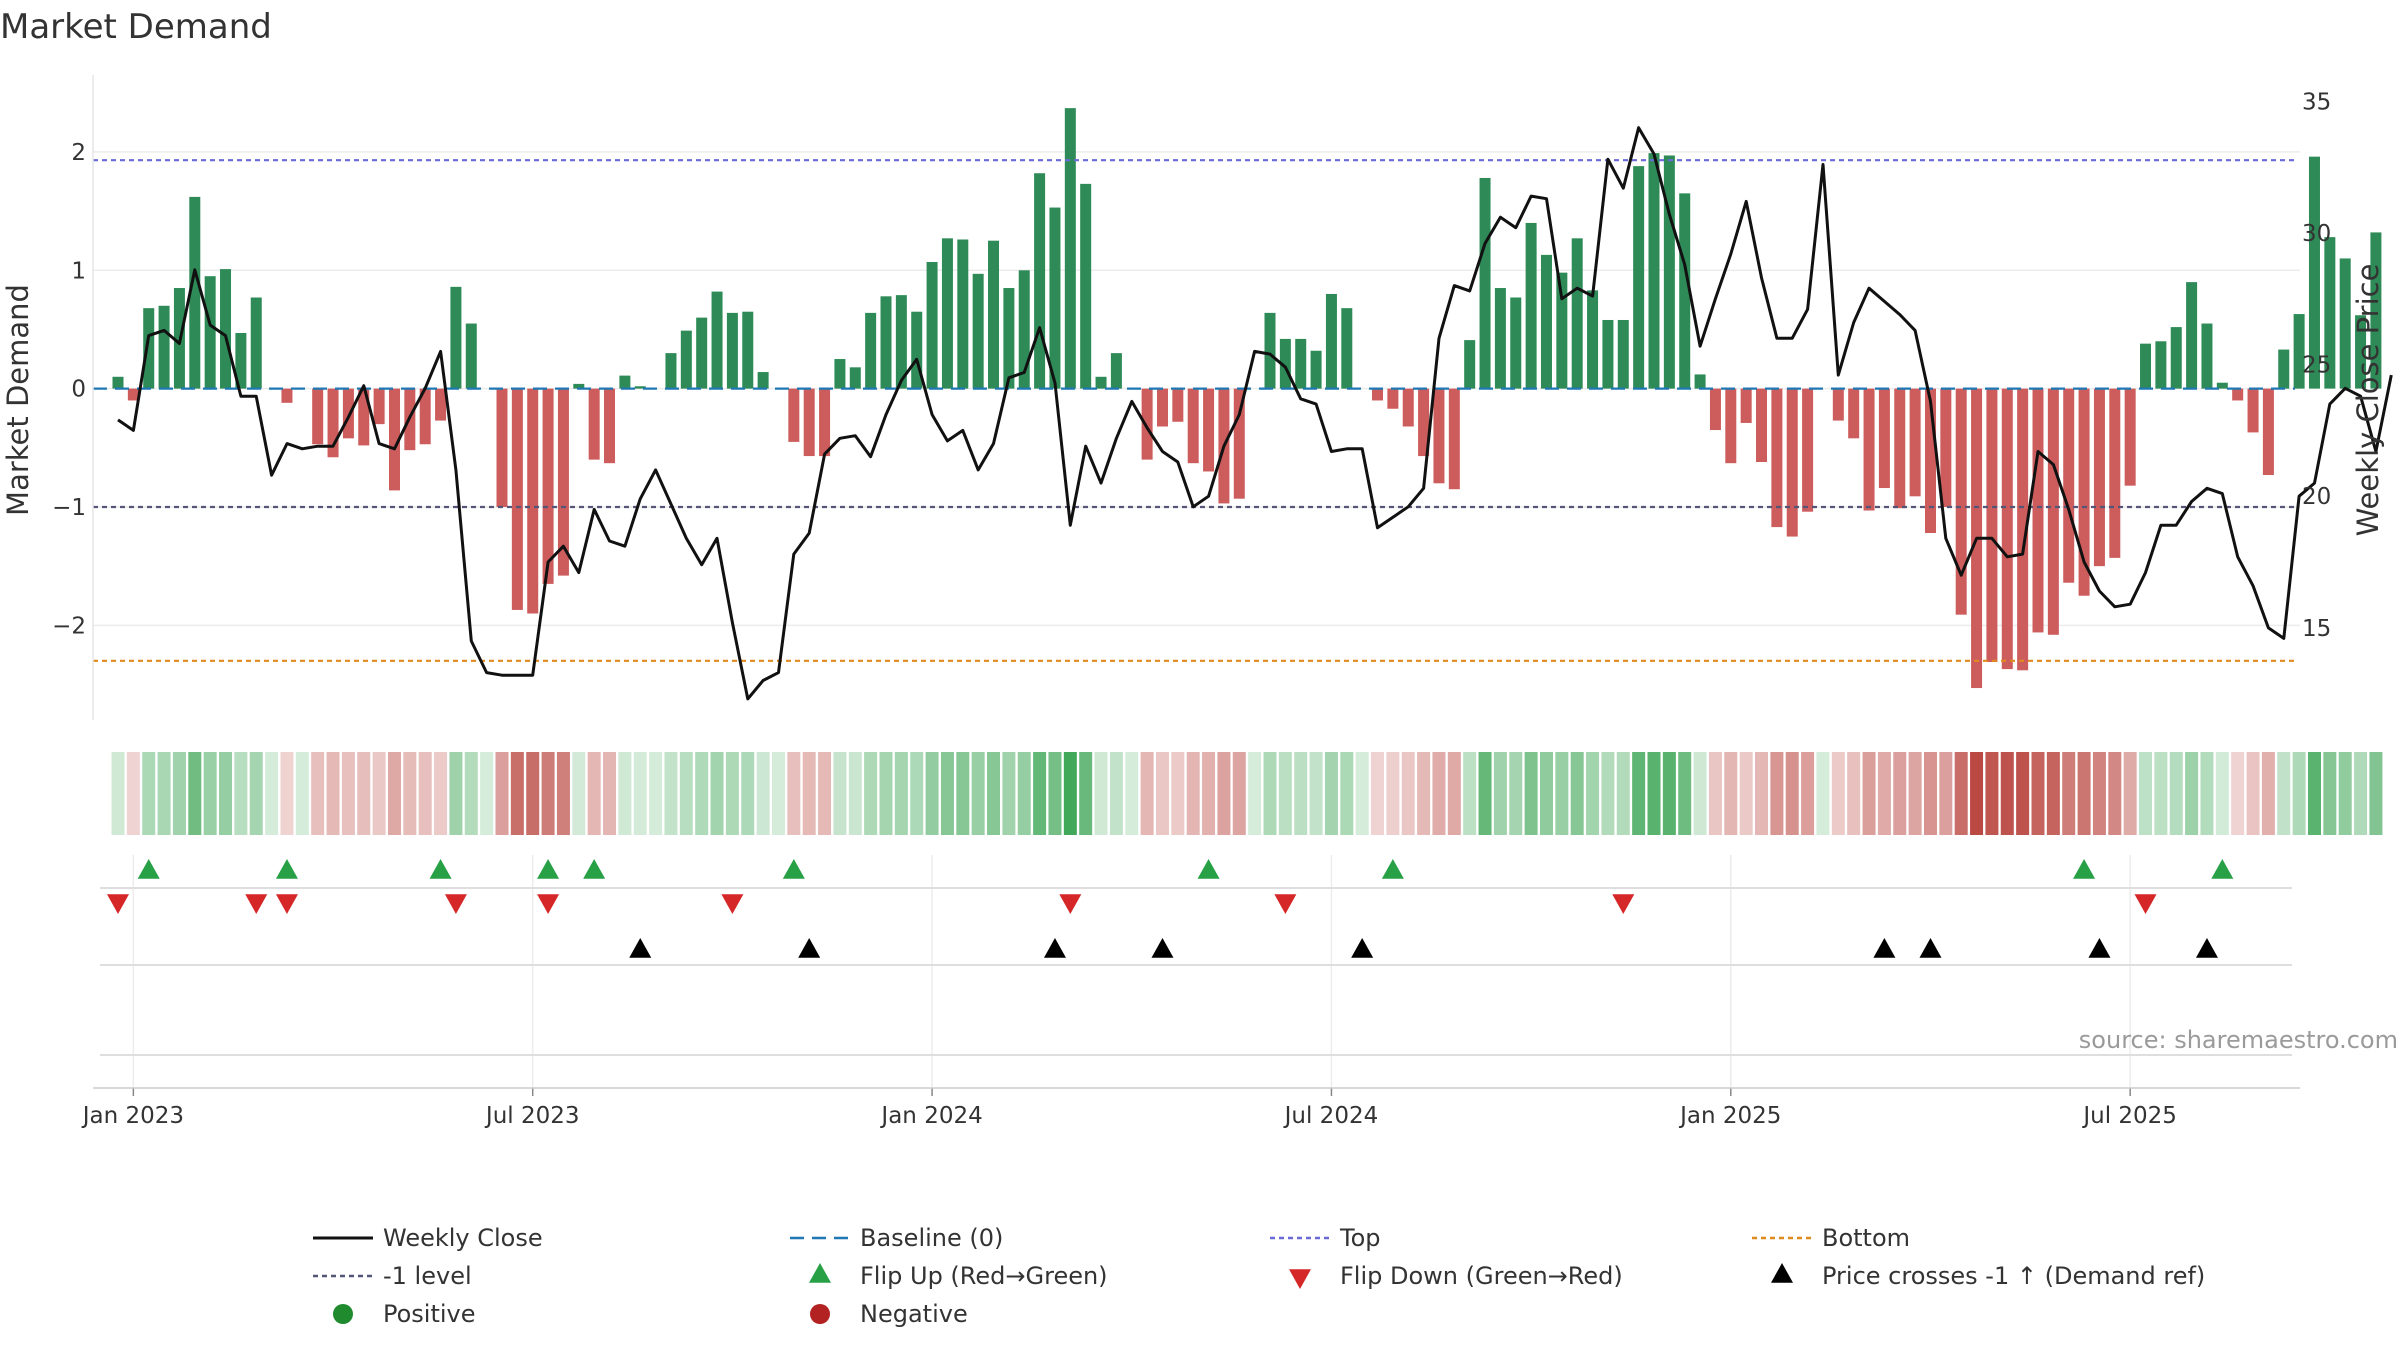 This screenshot has height=1350, width=2400. I want to click on right-tick-label: 20, so click(2316, 497).